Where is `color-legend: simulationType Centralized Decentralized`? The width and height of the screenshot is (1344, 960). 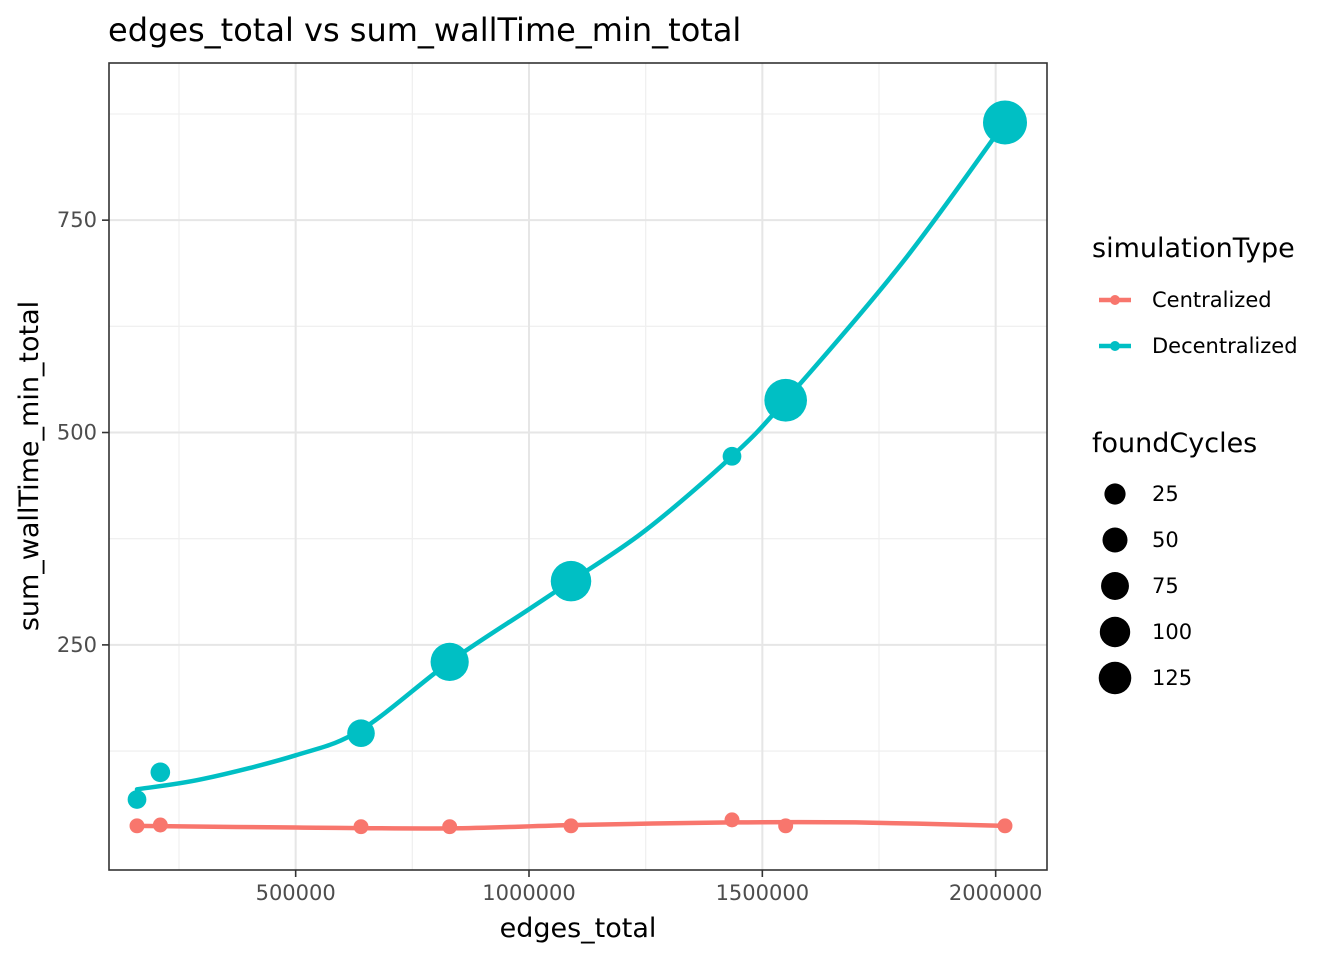
color-legend: simulationType Centralized Decentralized is located at coordinates (1195, 295).